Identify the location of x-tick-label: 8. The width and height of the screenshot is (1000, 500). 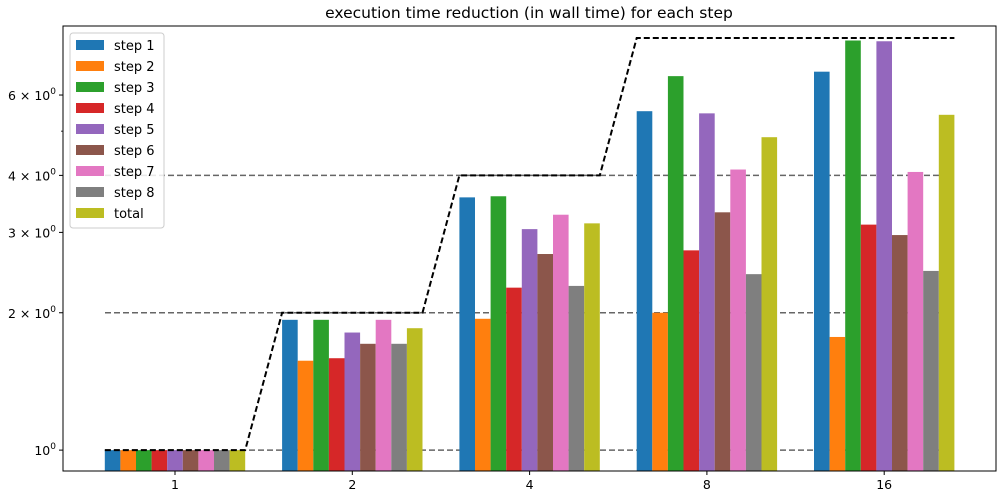
(707, 484).